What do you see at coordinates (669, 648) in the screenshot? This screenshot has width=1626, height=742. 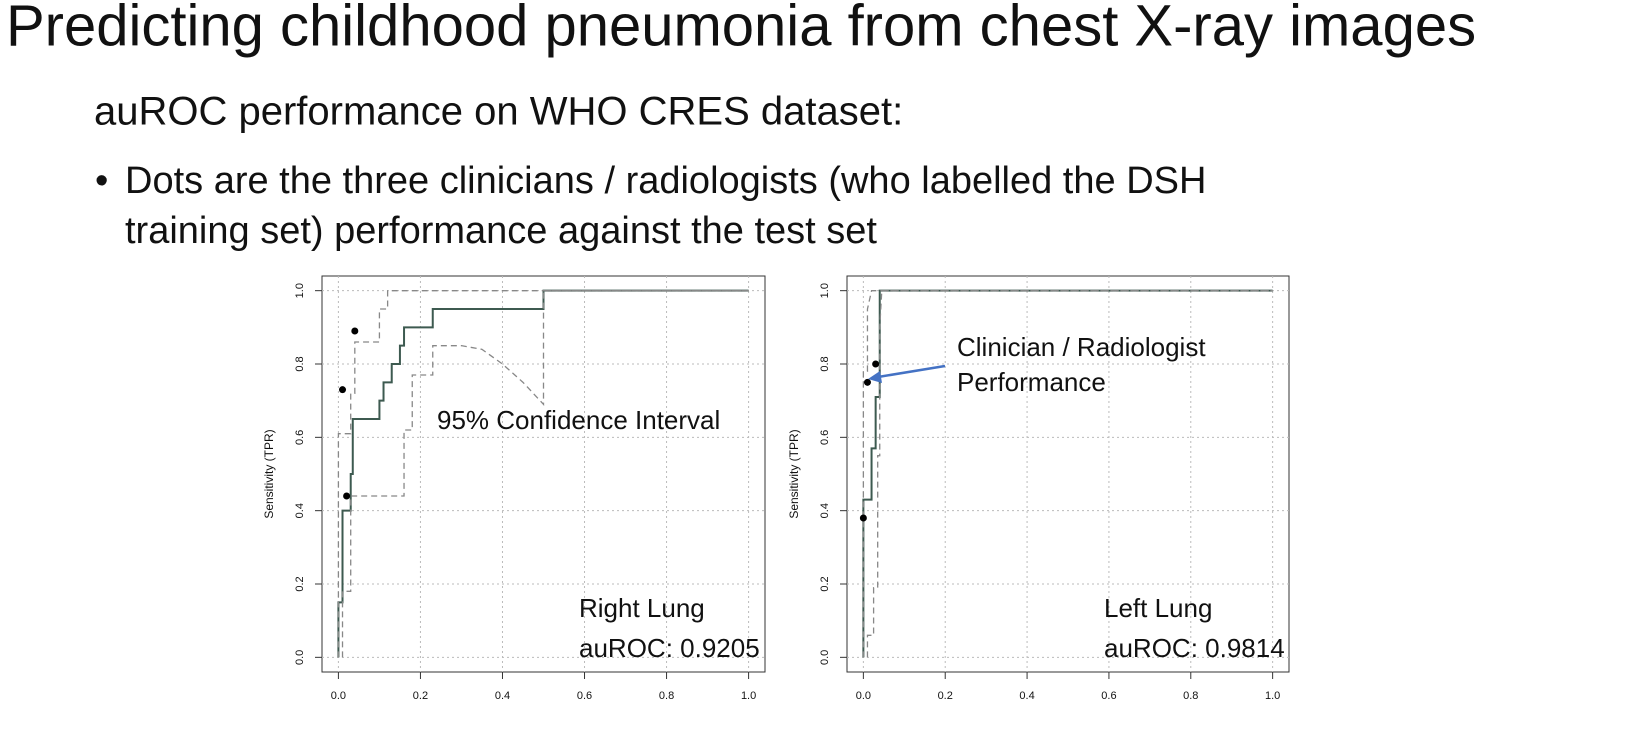 I see `annotation: auROC: 0.9205` at bounding box center [669, 648].